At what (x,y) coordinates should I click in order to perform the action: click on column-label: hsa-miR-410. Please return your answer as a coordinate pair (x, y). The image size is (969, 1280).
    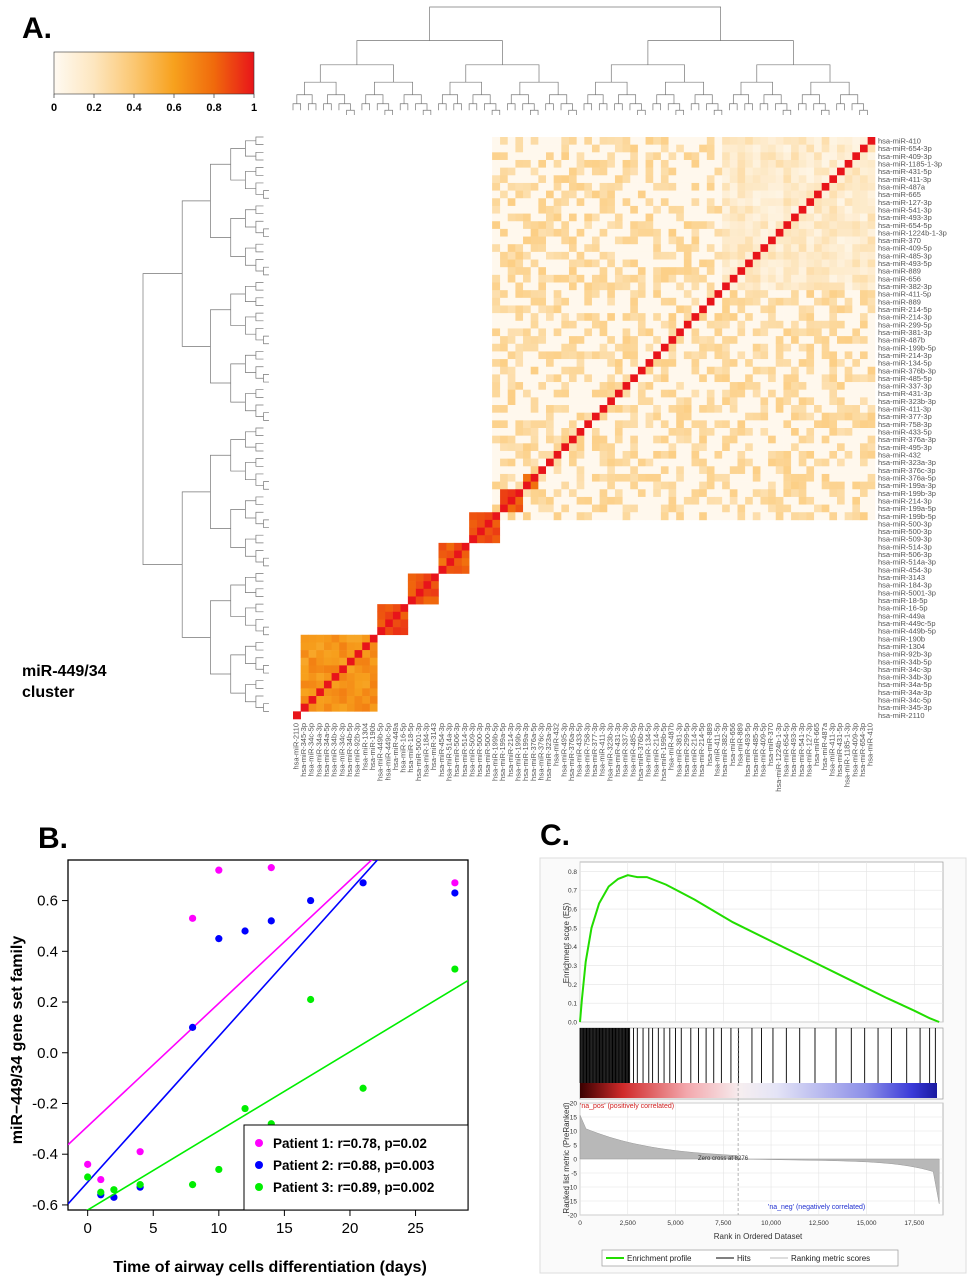
    Looking at the image, I should click on (870, 744).